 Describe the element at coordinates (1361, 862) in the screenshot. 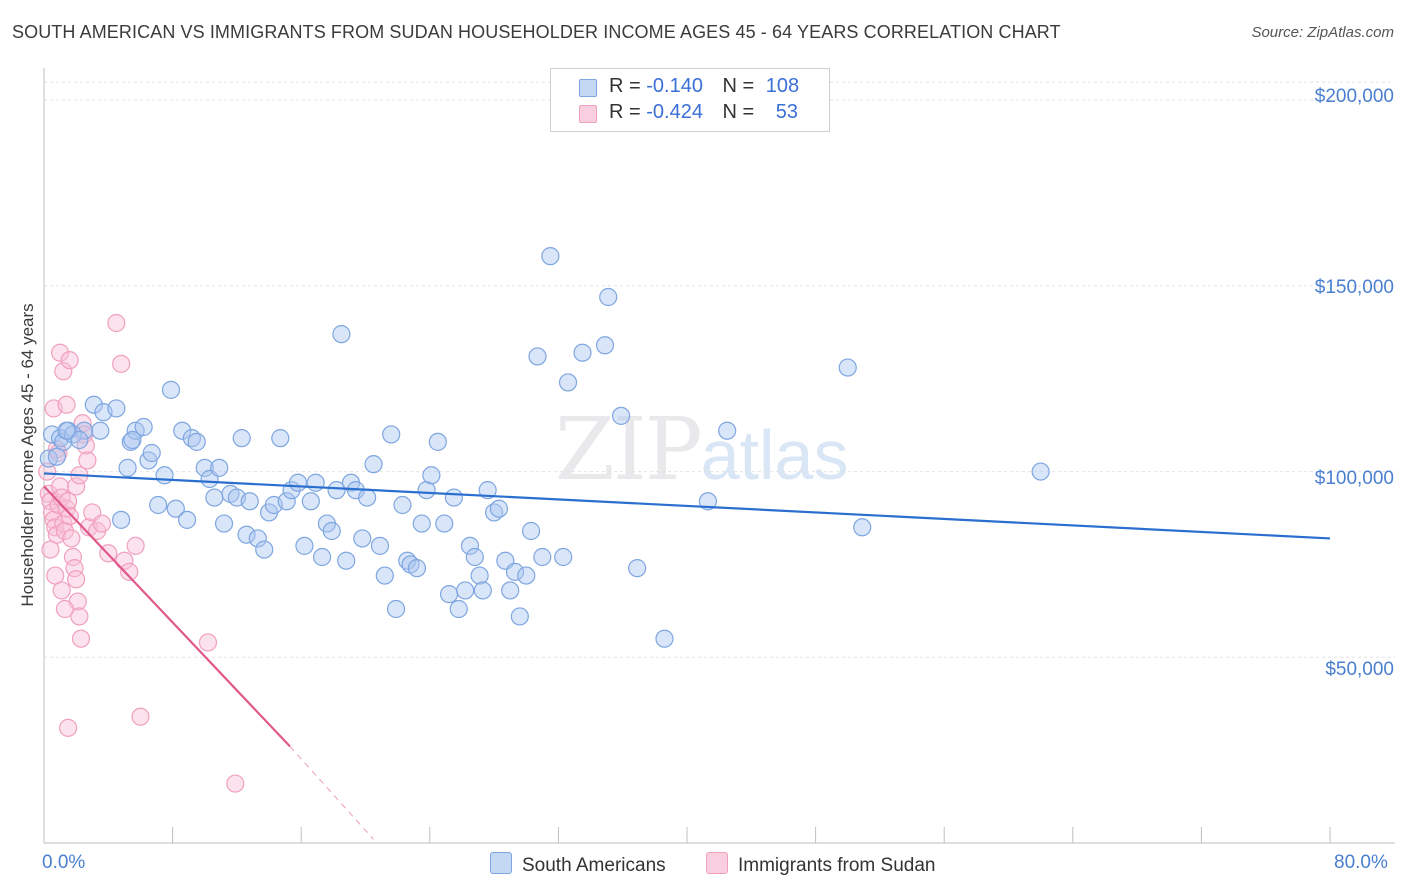

I see `x-tick-label: 80.0%` at that location.